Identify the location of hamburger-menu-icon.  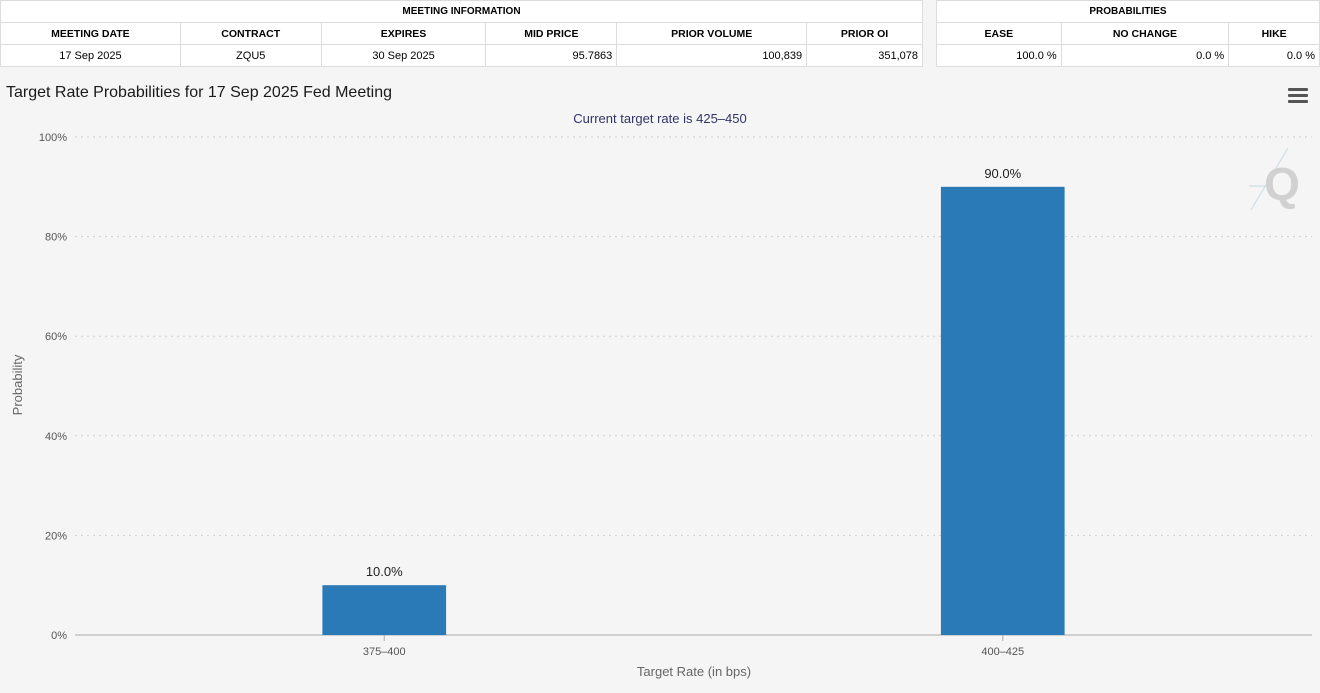
(1298, 96).